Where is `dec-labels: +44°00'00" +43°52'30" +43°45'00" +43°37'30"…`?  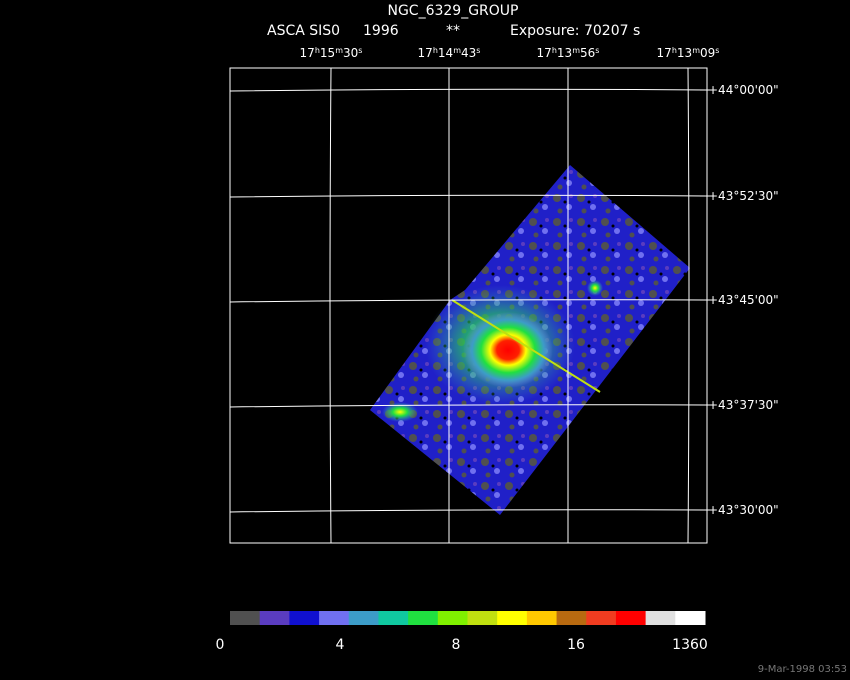 dec-labels: +44°00'00" +43°52'30" +43°45'00" +43°37'30"… is located at coordinates (739, 300).